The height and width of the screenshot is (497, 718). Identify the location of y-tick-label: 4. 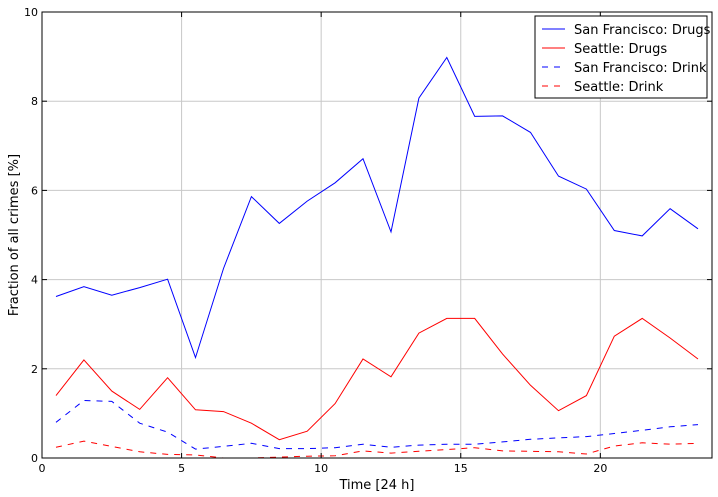
(34, 280).